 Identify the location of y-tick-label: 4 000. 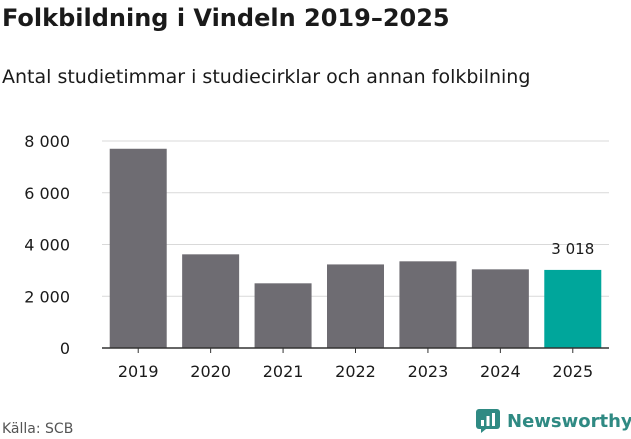
(47, 245).